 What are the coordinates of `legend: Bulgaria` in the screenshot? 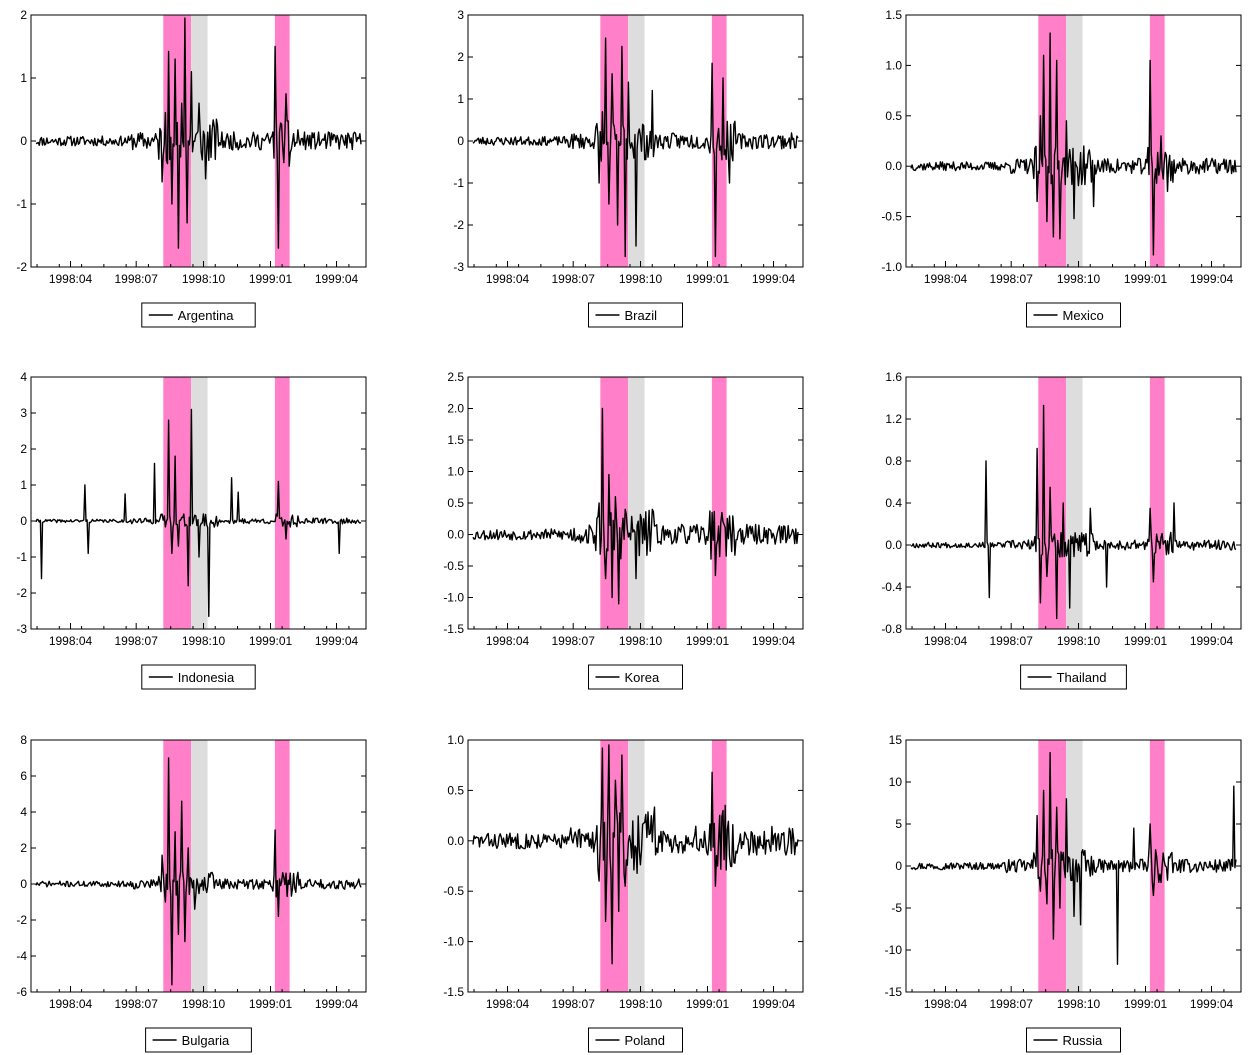 It's located at (198, 1040).